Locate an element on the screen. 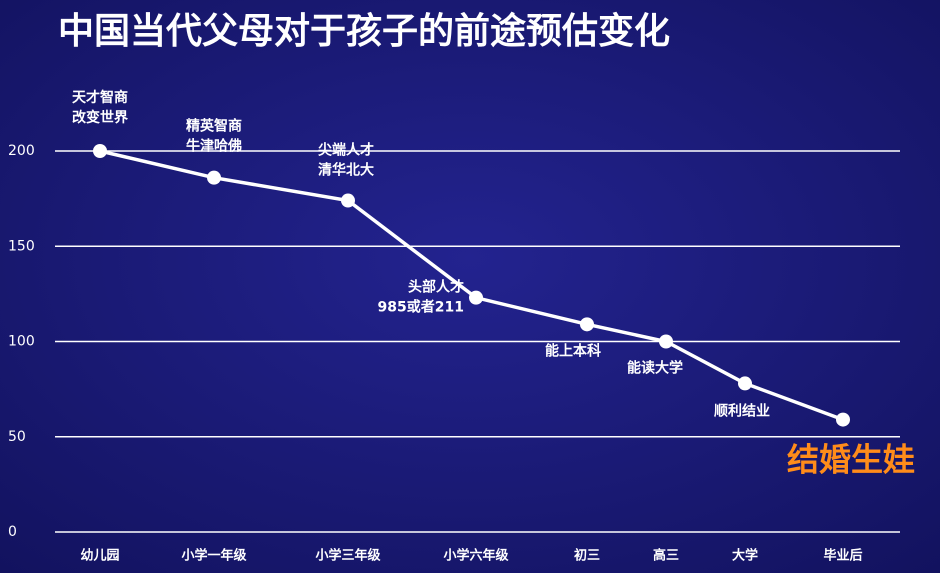  annotation: 能上本科 is located at coordinates (573, 350).